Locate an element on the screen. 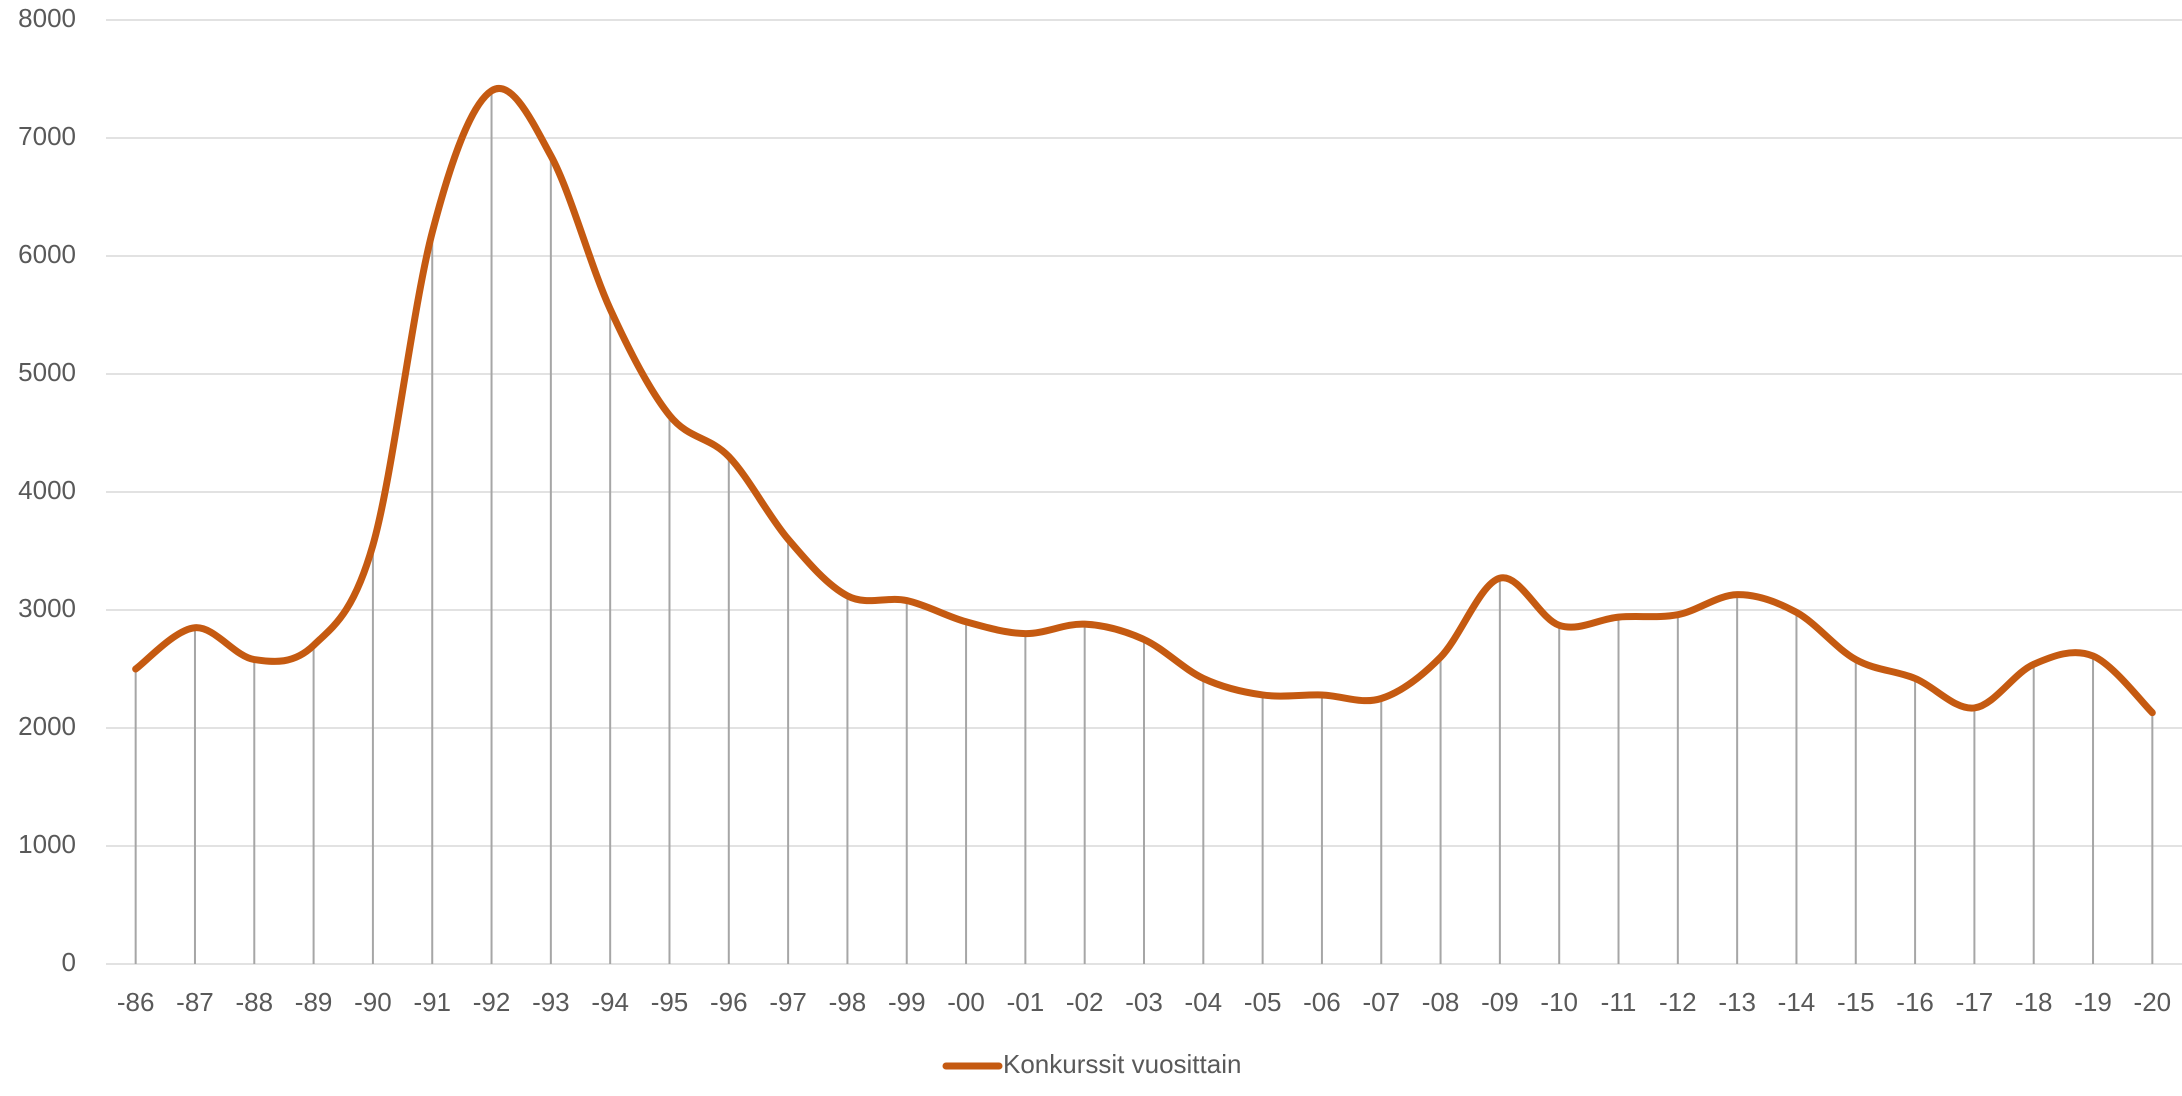 This screenshot has height=1096, width=2182. x-tick-label: -13 is located at coordinates (1737, 1002).